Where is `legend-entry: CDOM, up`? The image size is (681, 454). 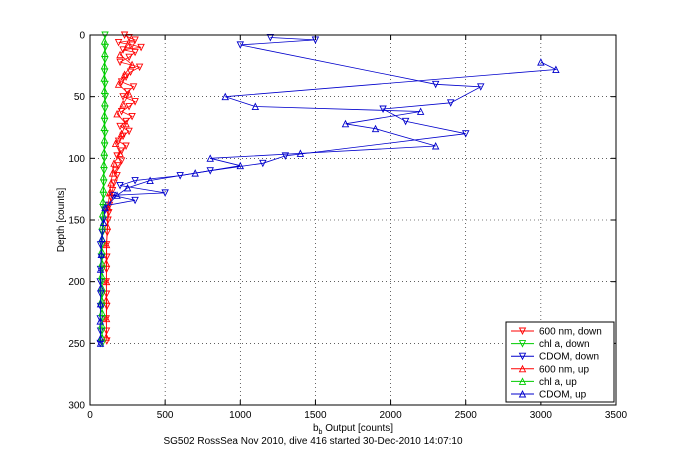
legend-entry: CDOM, up is located at coordinates (549, 395).